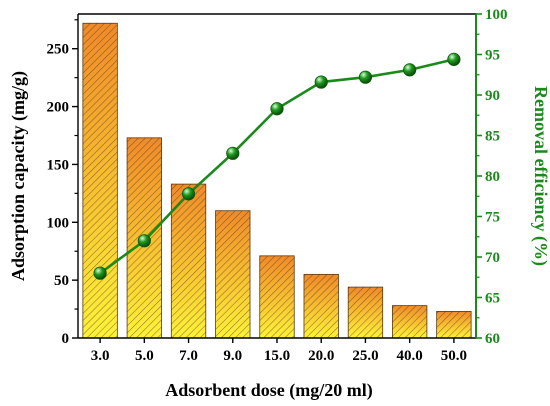  What do you see at coordinates (540, 176) in the screenshot?
I see `y-axis-right-title: Removal efficiency (%)` at bounding box center [540, 176].